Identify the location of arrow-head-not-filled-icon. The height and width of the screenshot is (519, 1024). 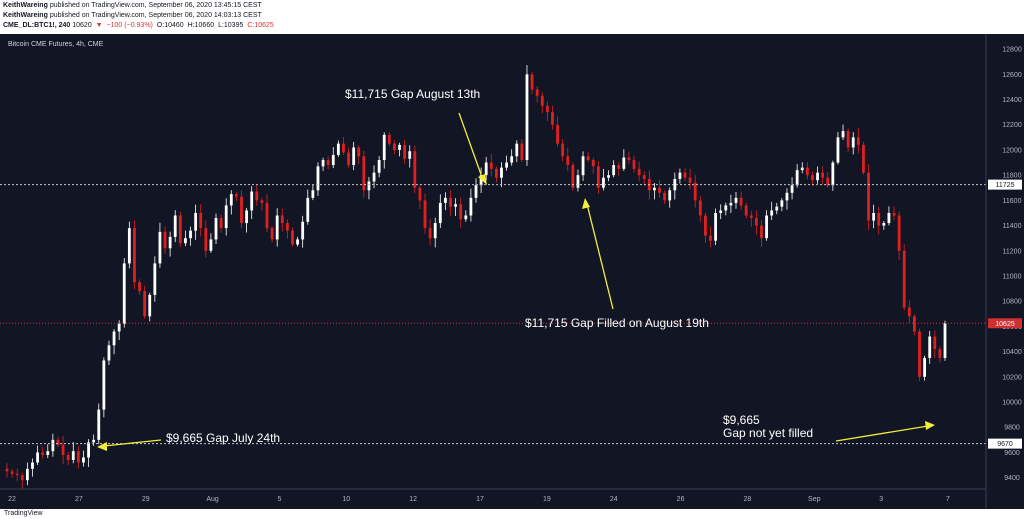
(930, 425).